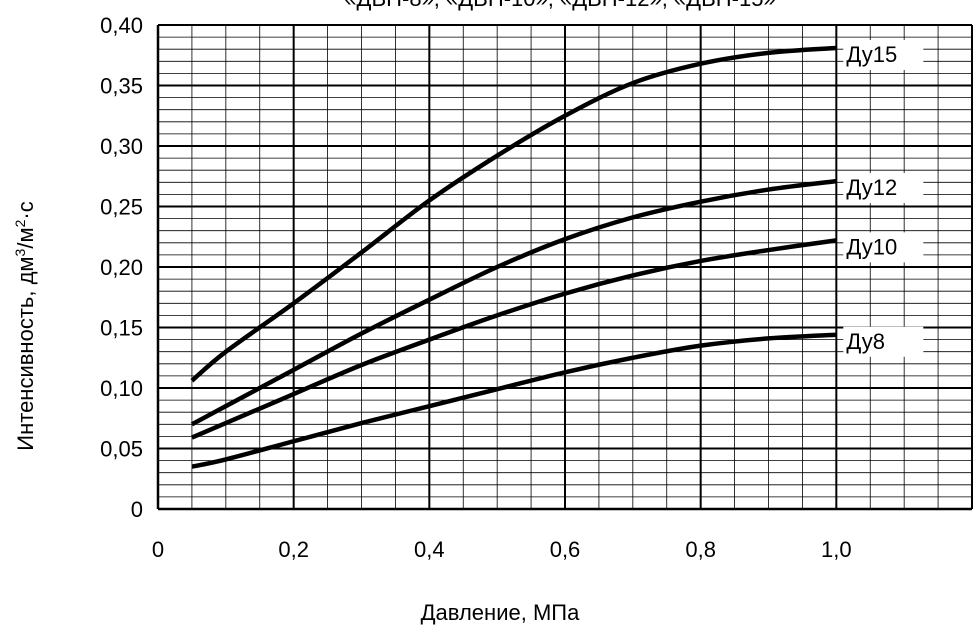 The image size is (973, 632). What do you see at coordinates (700, 549) in the screenshot?
I see `x-tick-label: 0,8` at bounding box center [700, 549].